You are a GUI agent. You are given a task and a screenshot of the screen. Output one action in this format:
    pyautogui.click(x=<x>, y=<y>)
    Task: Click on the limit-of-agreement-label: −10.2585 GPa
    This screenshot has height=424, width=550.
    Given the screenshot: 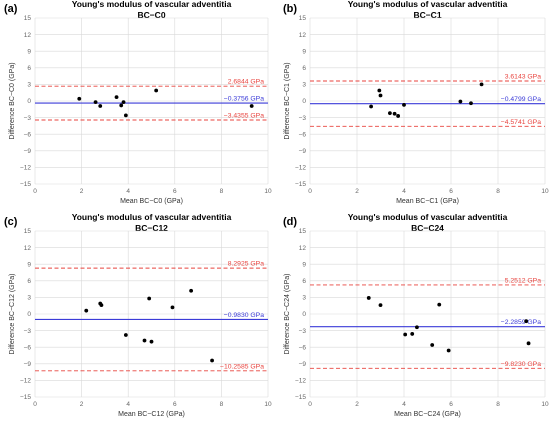 What is the action you would take?
    pyautogui.click(x=242, y=366)
    